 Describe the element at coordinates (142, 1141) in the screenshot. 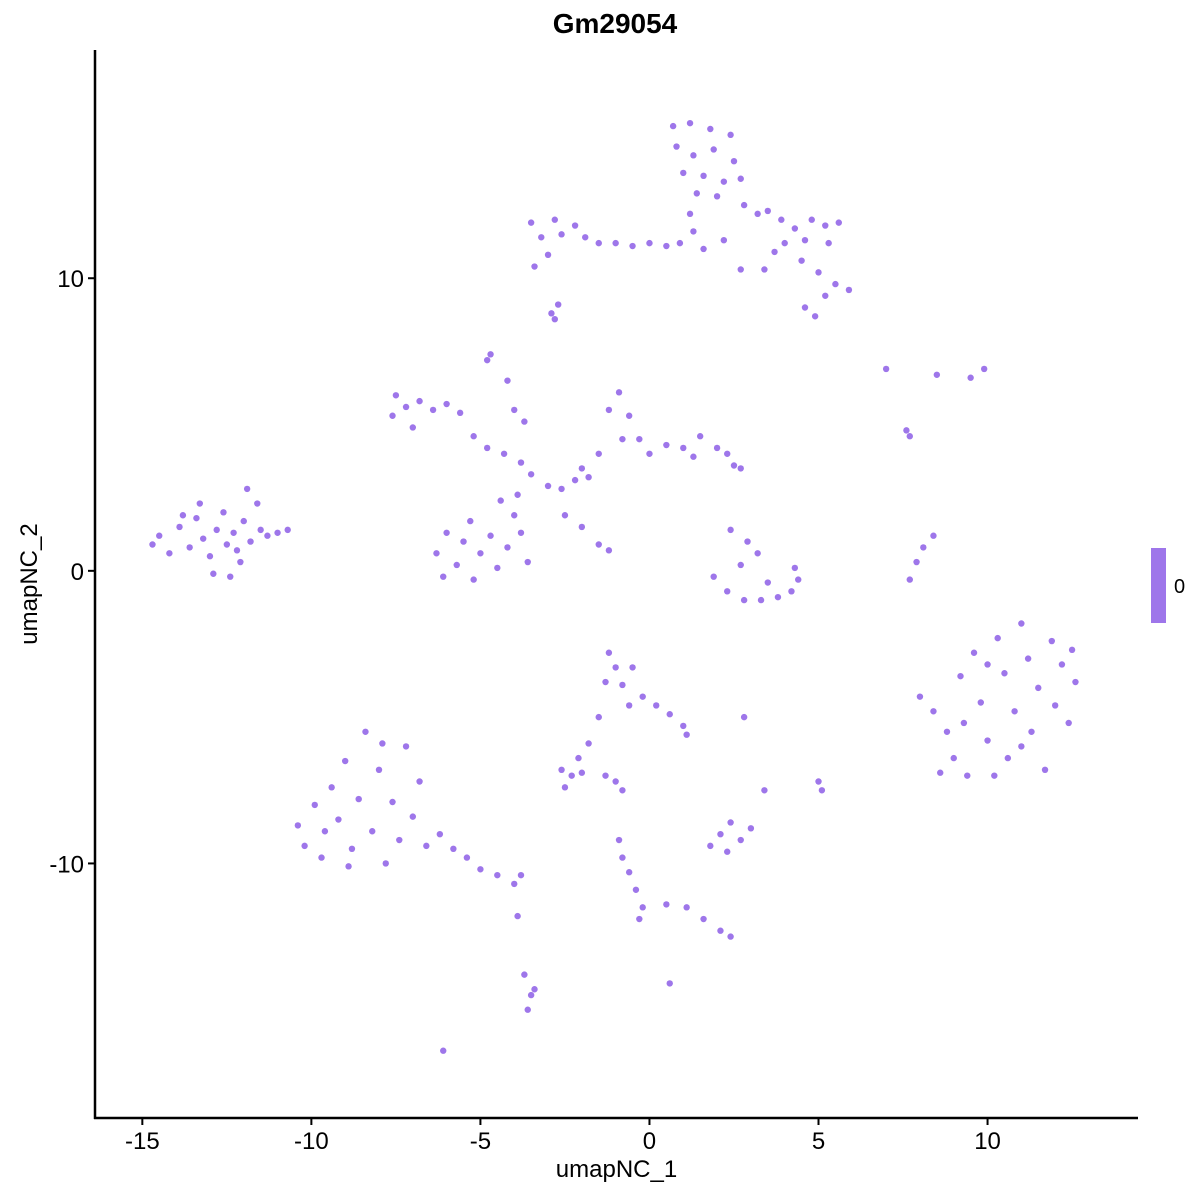

I see `x-tick-label: -15` at that location.